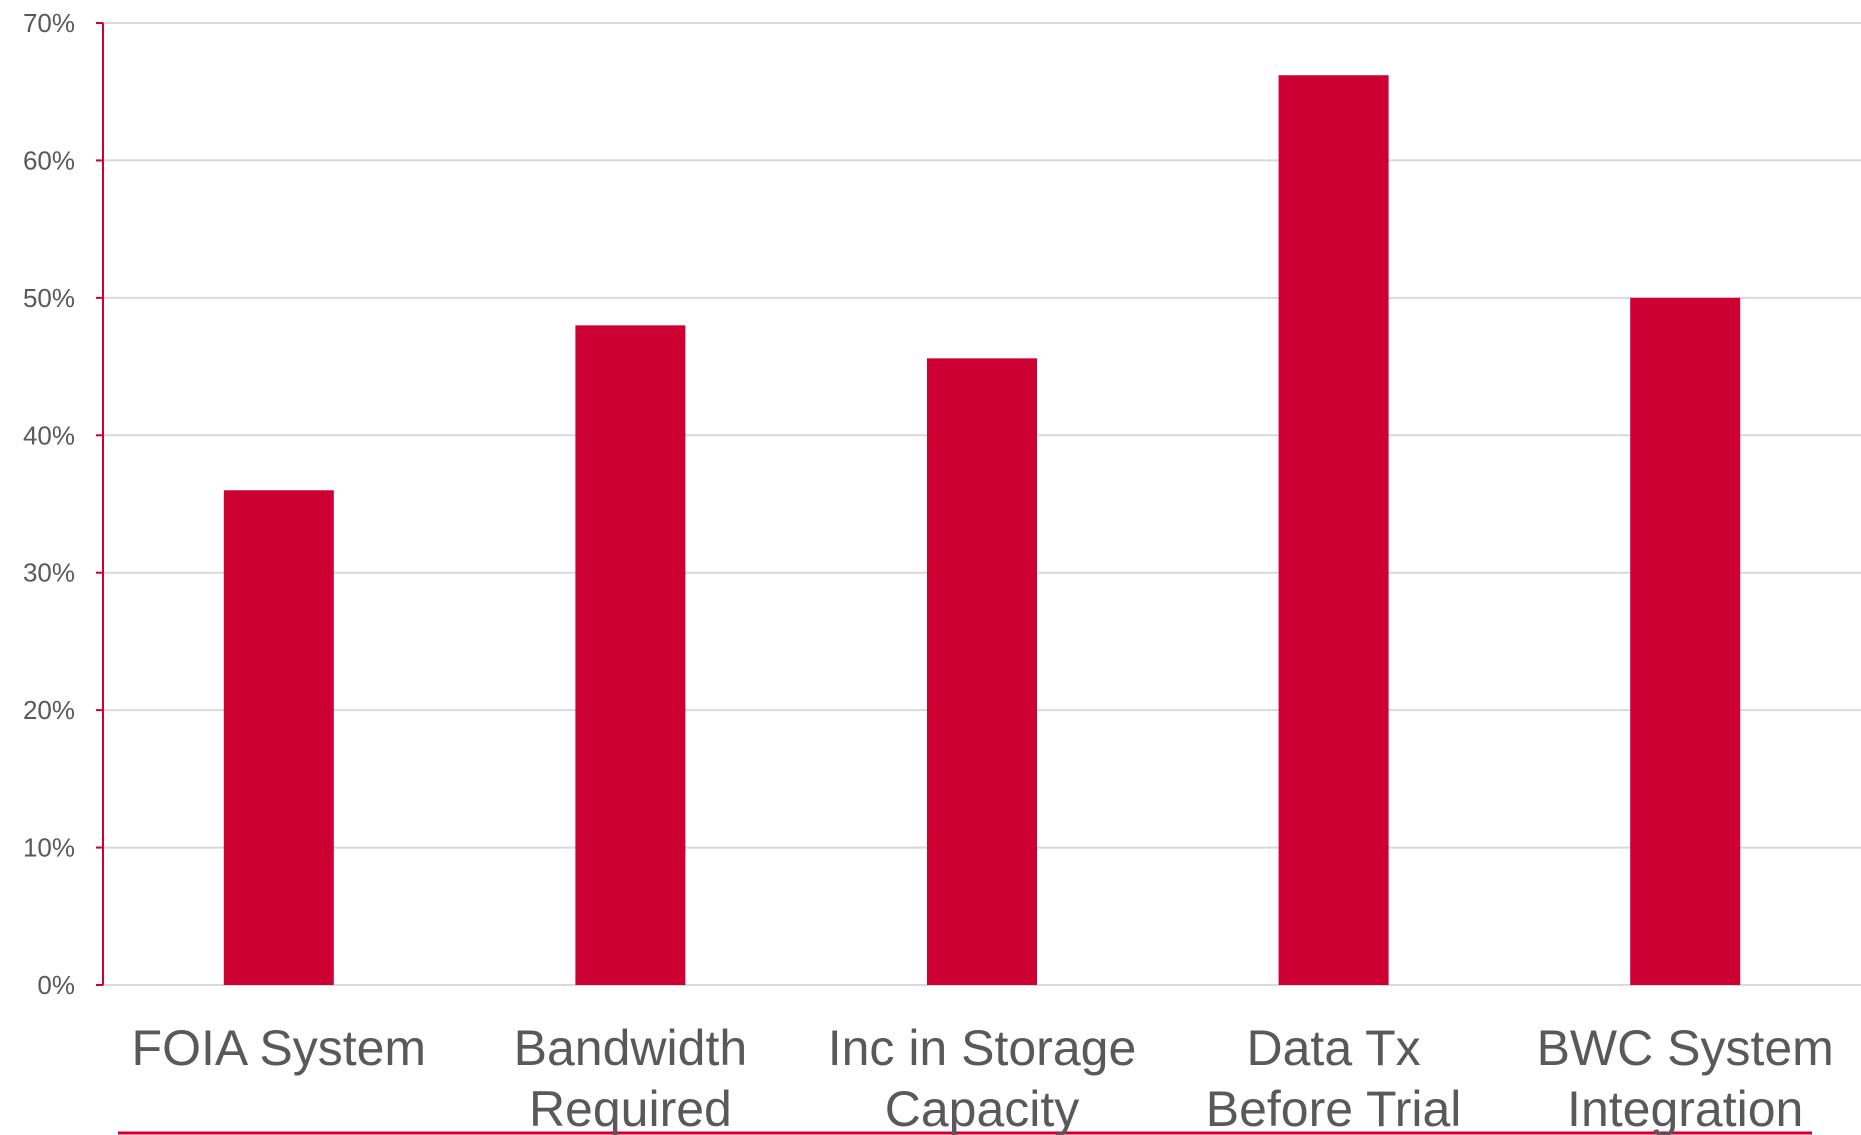  Describe the element at coordinates (982, 1108) in the screenshot. I see `x-category-label-line: Capacity` at that location.